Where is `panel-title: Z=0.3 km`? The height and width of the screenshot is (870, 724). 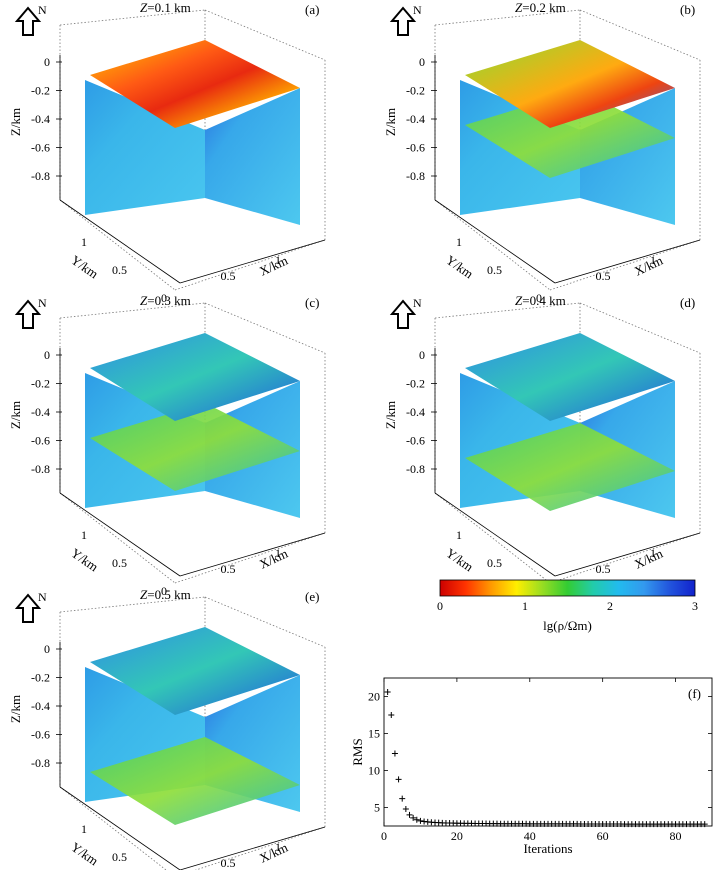
panel-title: Z=0.3 km is located at coordinates (165, 300).